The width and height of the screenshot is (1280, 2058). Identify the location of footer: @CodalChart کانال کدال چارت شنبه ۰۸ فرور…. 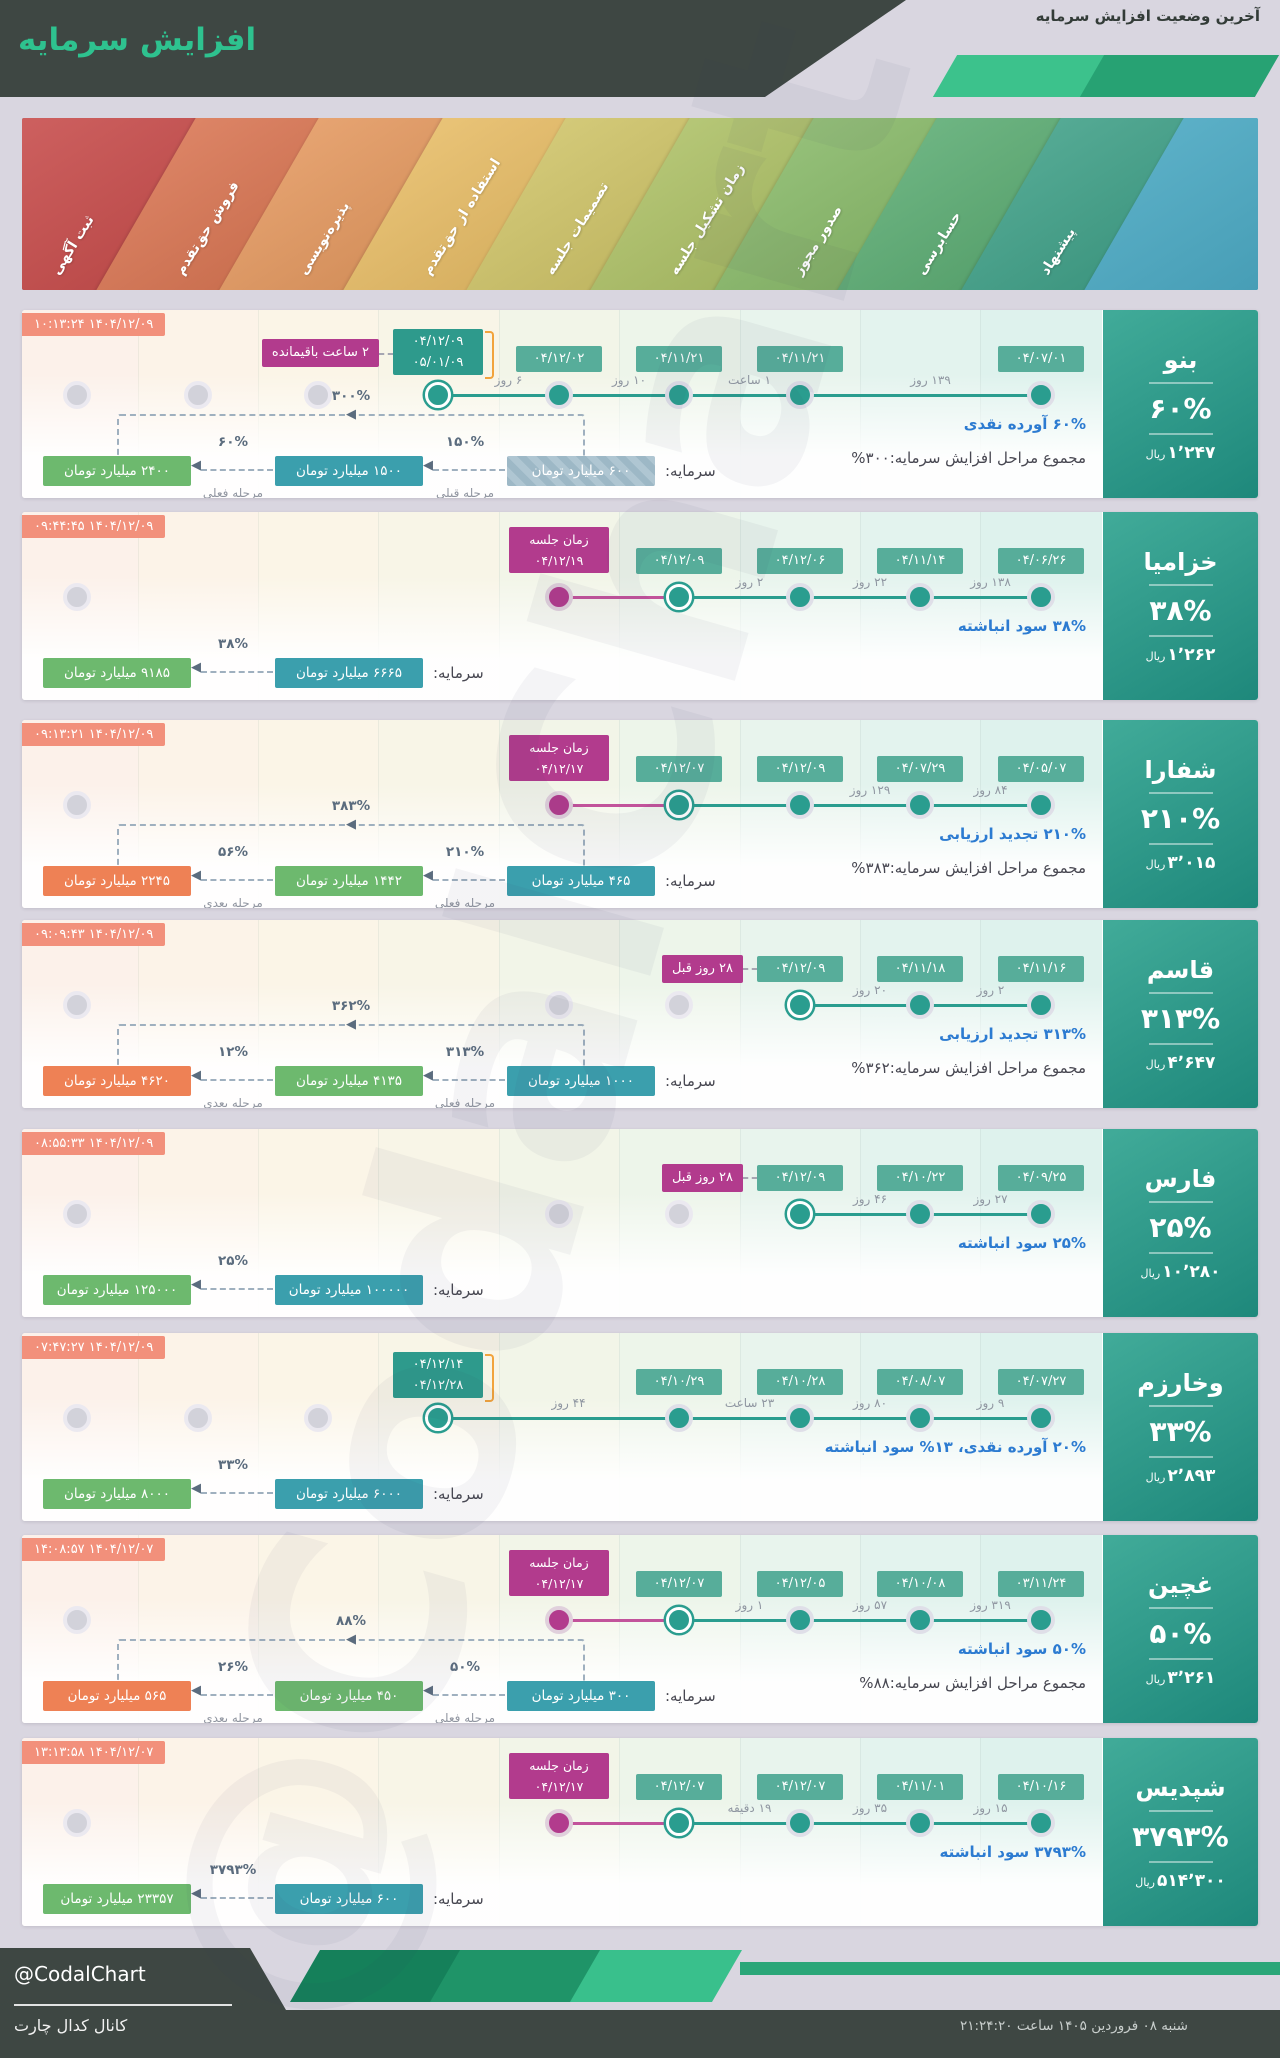
(640, 2003).